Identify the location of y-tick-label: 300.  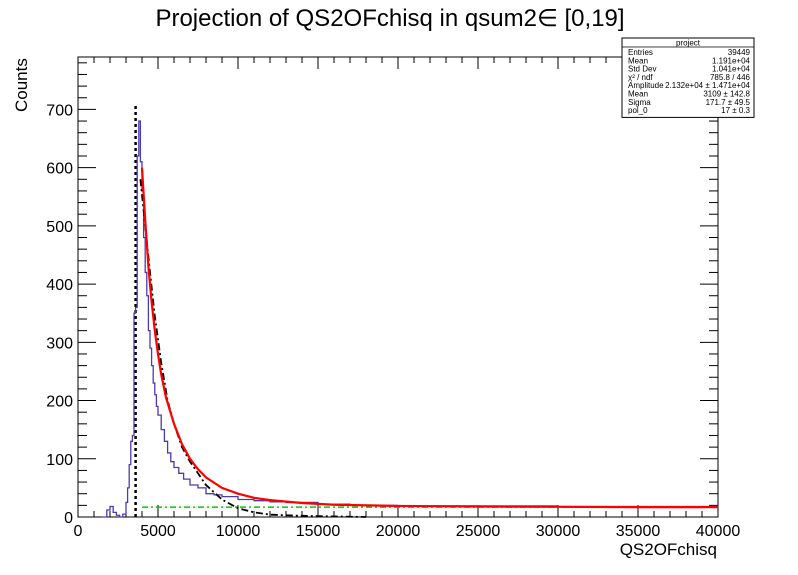
(59, 343).